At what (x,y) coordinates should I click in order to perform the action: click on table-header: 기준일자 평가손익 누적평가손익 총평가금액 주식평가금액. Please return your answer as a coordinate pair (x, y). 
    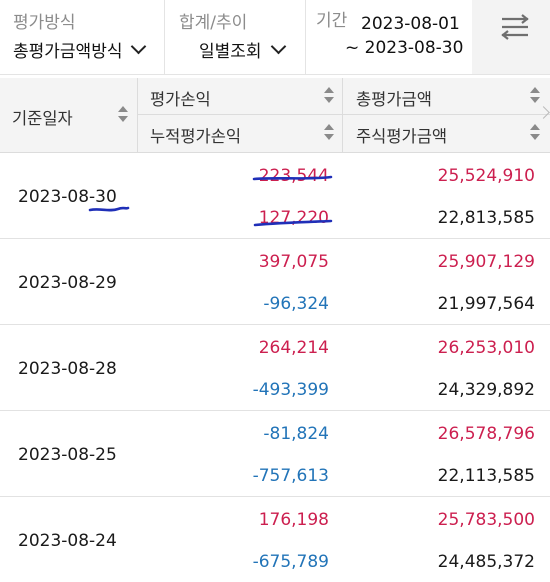
    Looking at the image, I should click on (275, 115).